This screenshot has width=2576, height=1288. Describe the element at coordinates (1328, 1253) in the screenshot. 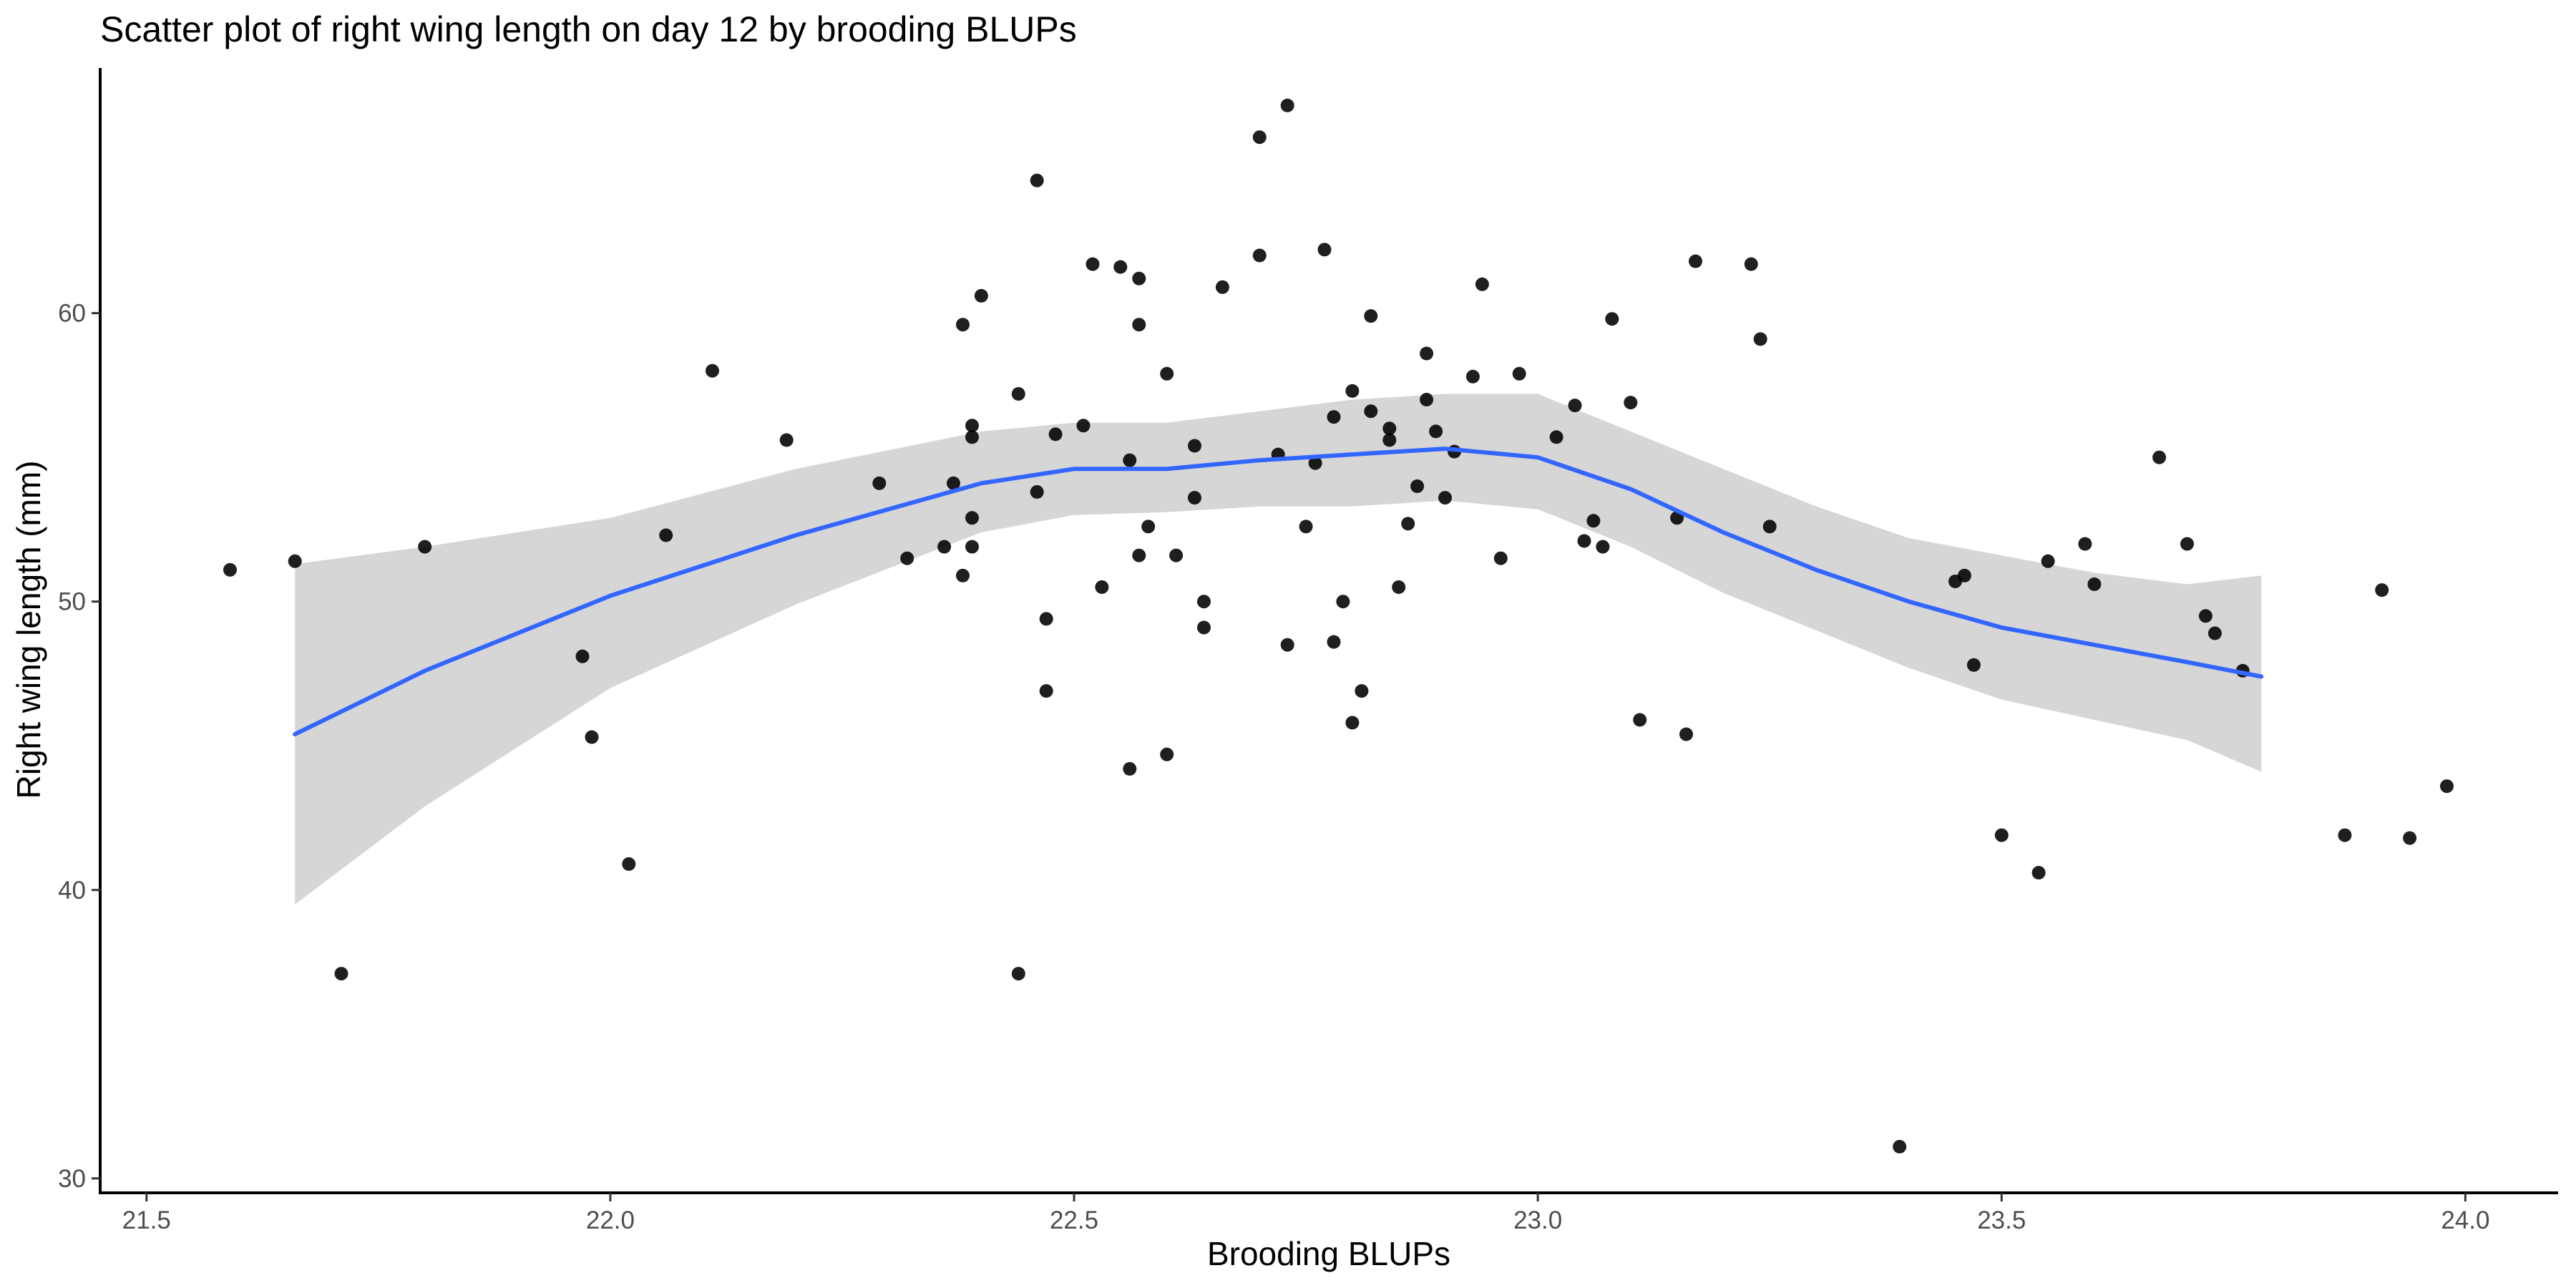

I see `x-axis-label: Brooding BLUPs` at that location.